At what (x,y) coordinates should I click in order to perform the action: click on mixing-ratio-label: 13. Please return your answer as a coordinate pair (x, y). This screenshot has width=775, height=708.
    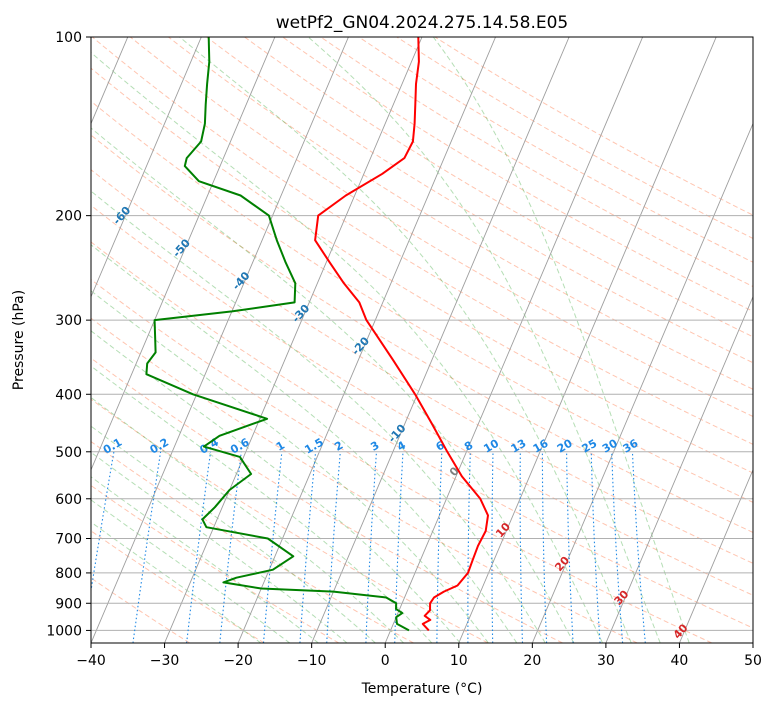
    Looking at the image, I should click on (519, 446).